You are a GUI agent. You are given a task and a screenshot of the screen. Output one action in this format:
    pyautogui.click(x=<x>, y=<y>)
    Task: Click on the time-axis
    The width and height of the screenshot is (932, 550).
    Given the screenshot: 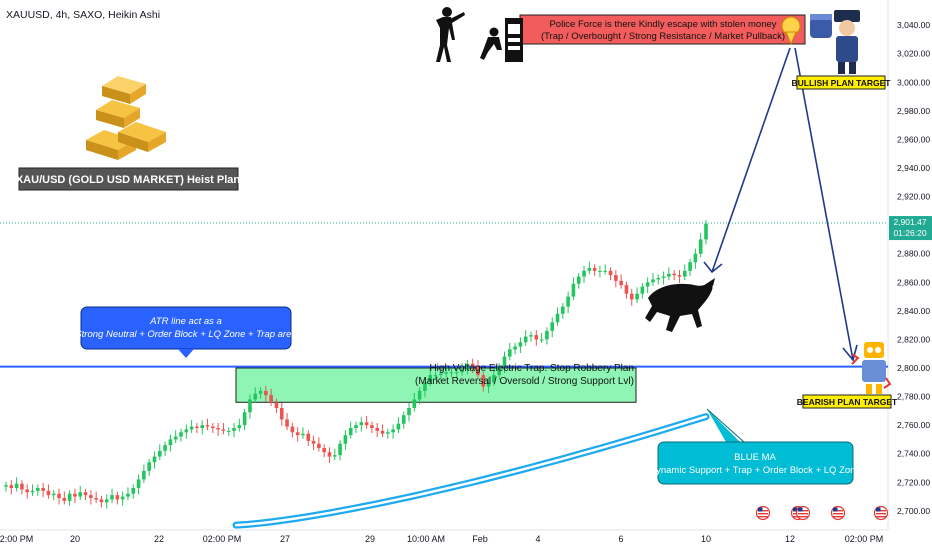 What is the action you would take?
    pyautogui.click(x=444, y=540)
    